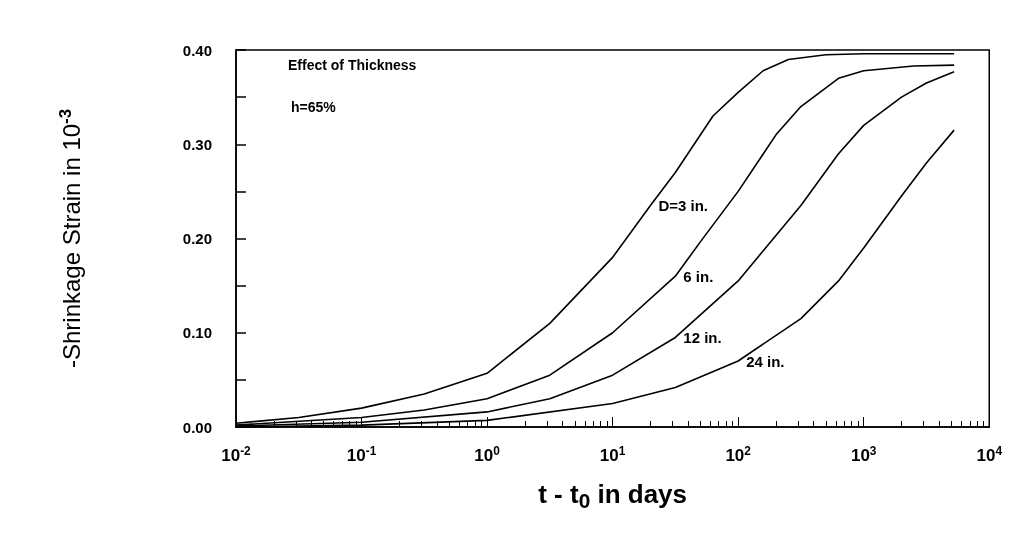  What do you see at coordinates (197, 238) in the screenshot?
I see `y-tick-label: 0.20` at bounding box center [197, 238].